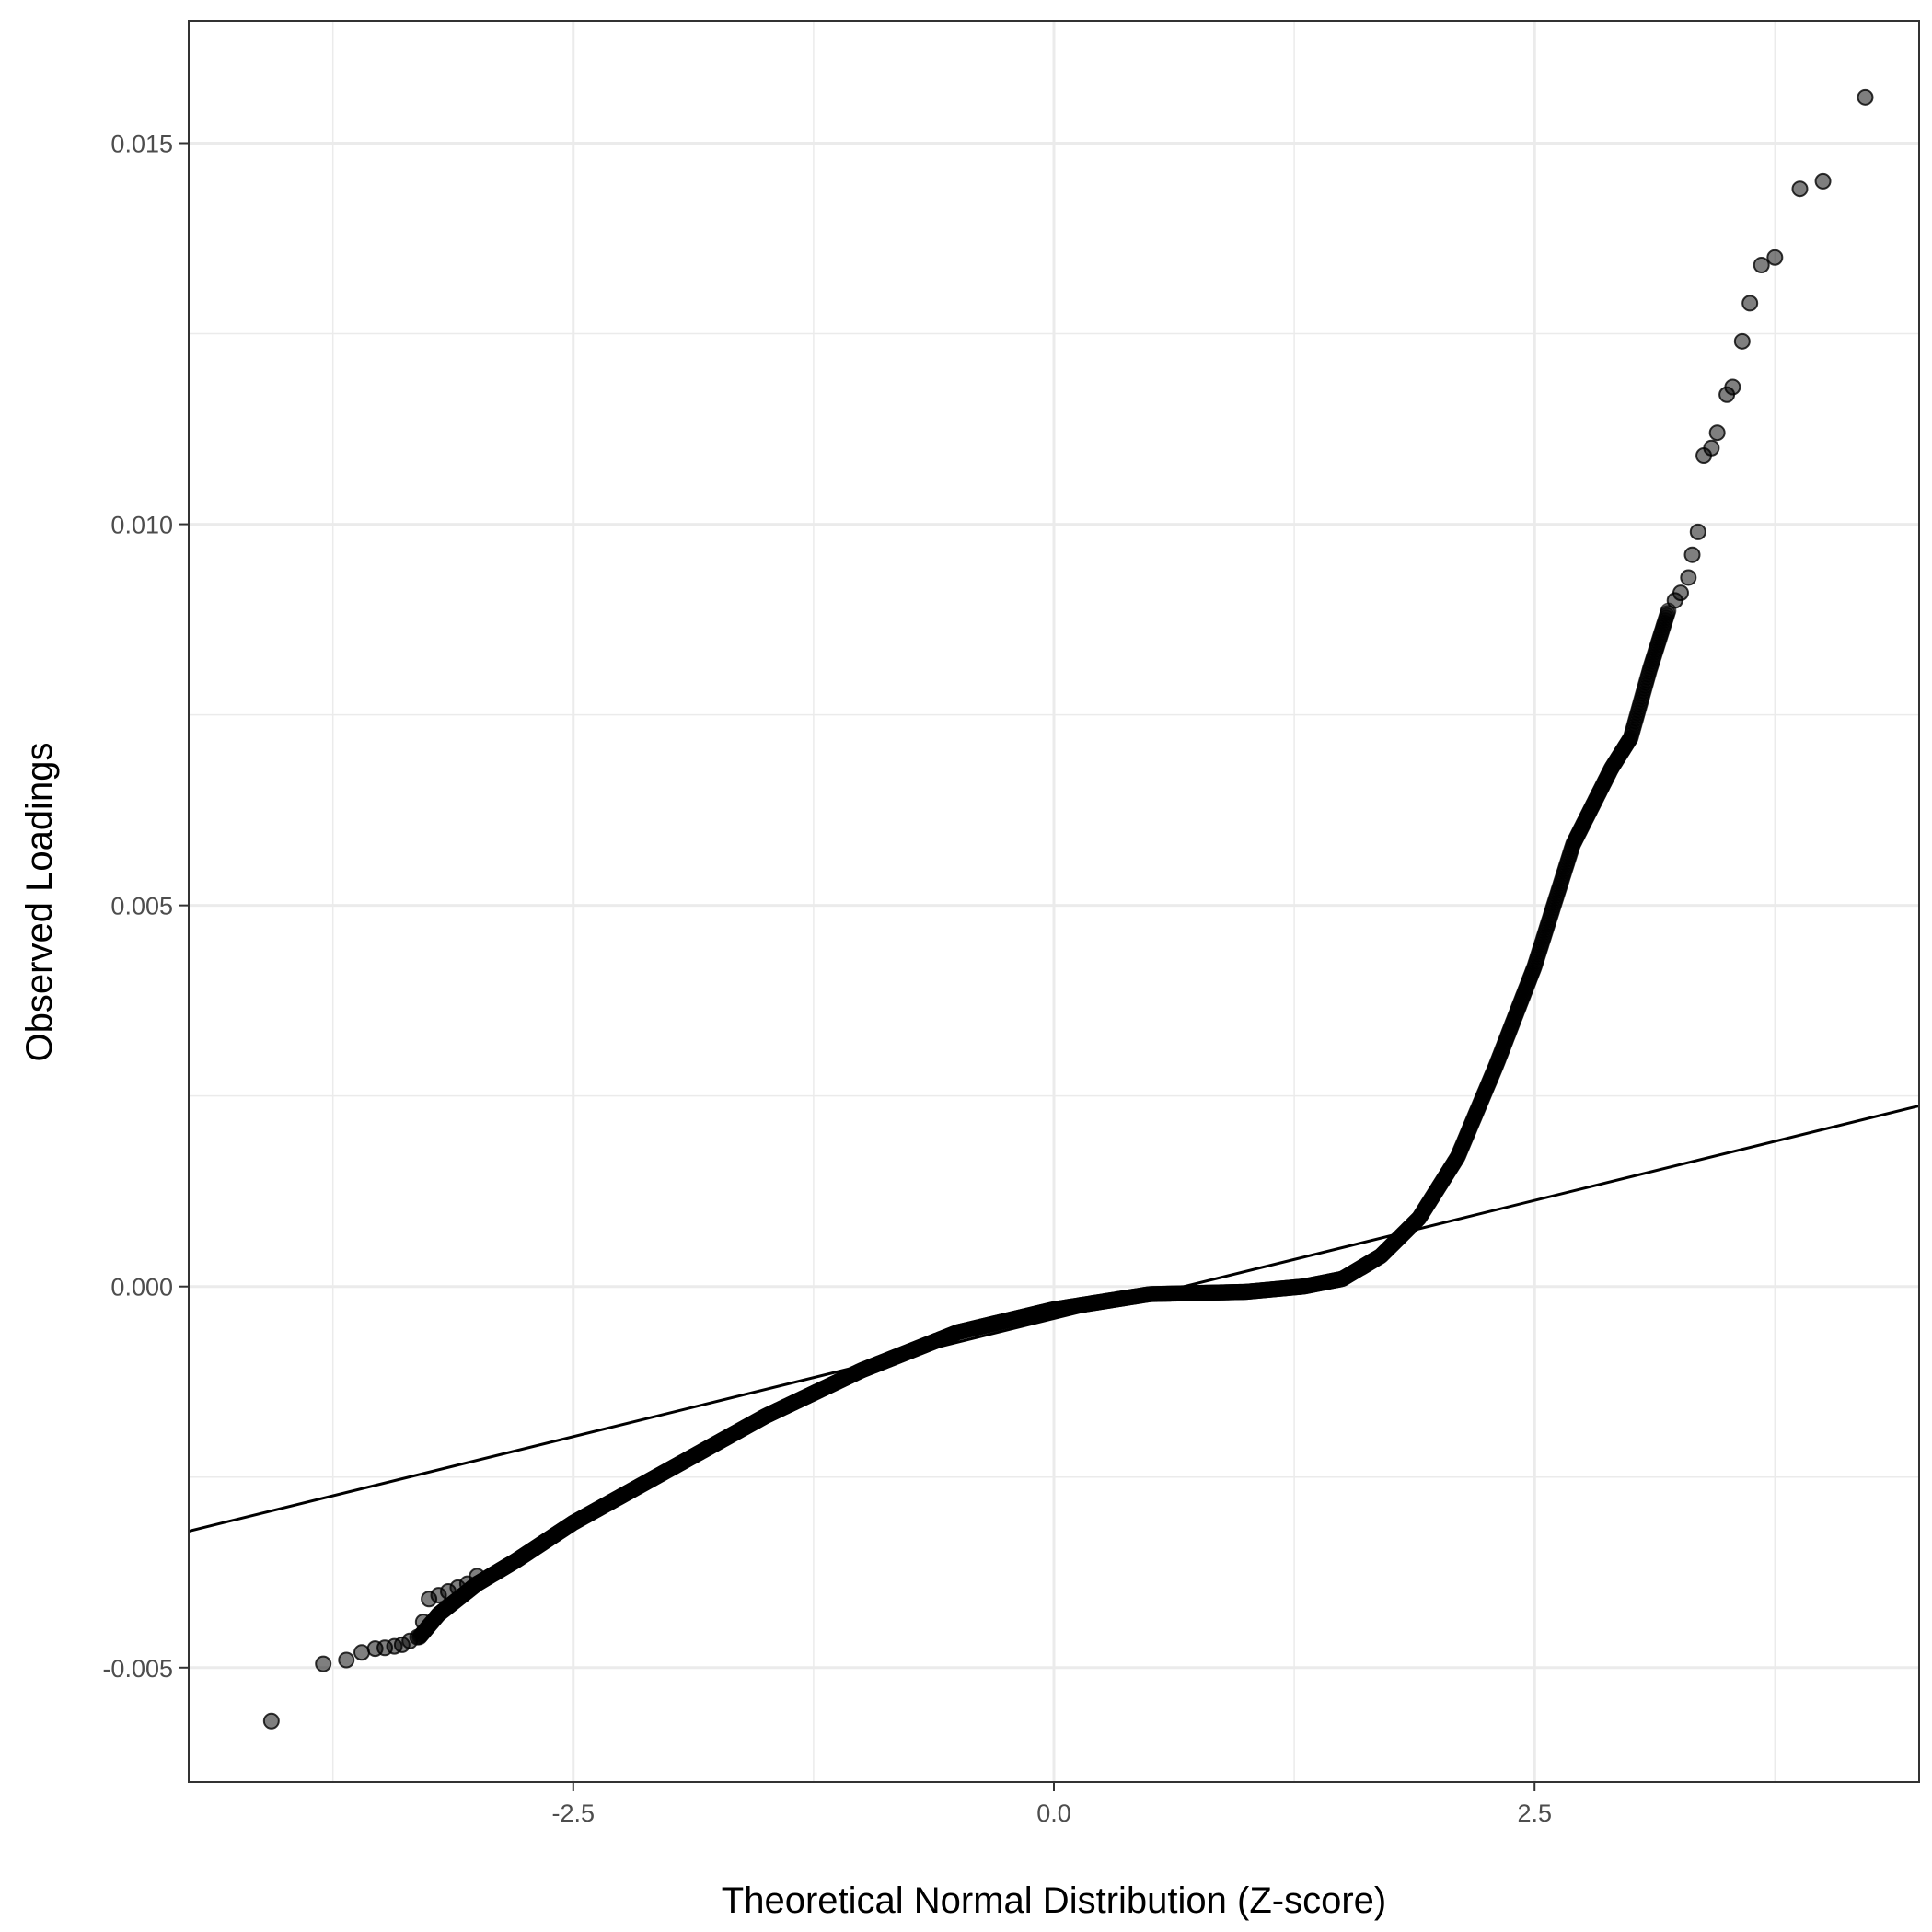  What do you see at coordinates (574, 1813) in the screenshot?
I see `x-tick-label: -2.5` at bounding box center [574, 1813].